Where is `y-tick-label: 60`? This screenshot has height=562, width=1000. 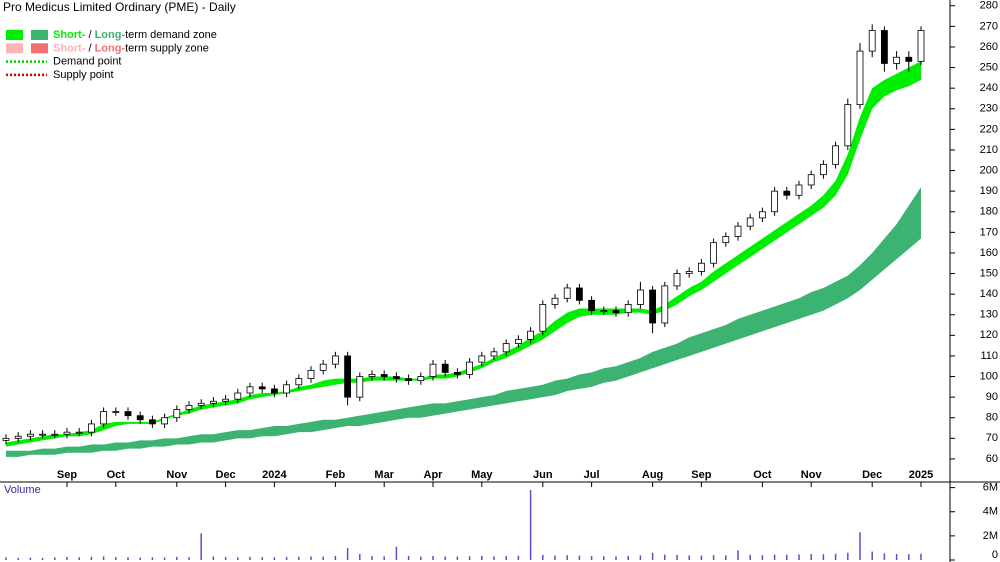
y-tick-label: 60 is located at coordinates (992, 459).